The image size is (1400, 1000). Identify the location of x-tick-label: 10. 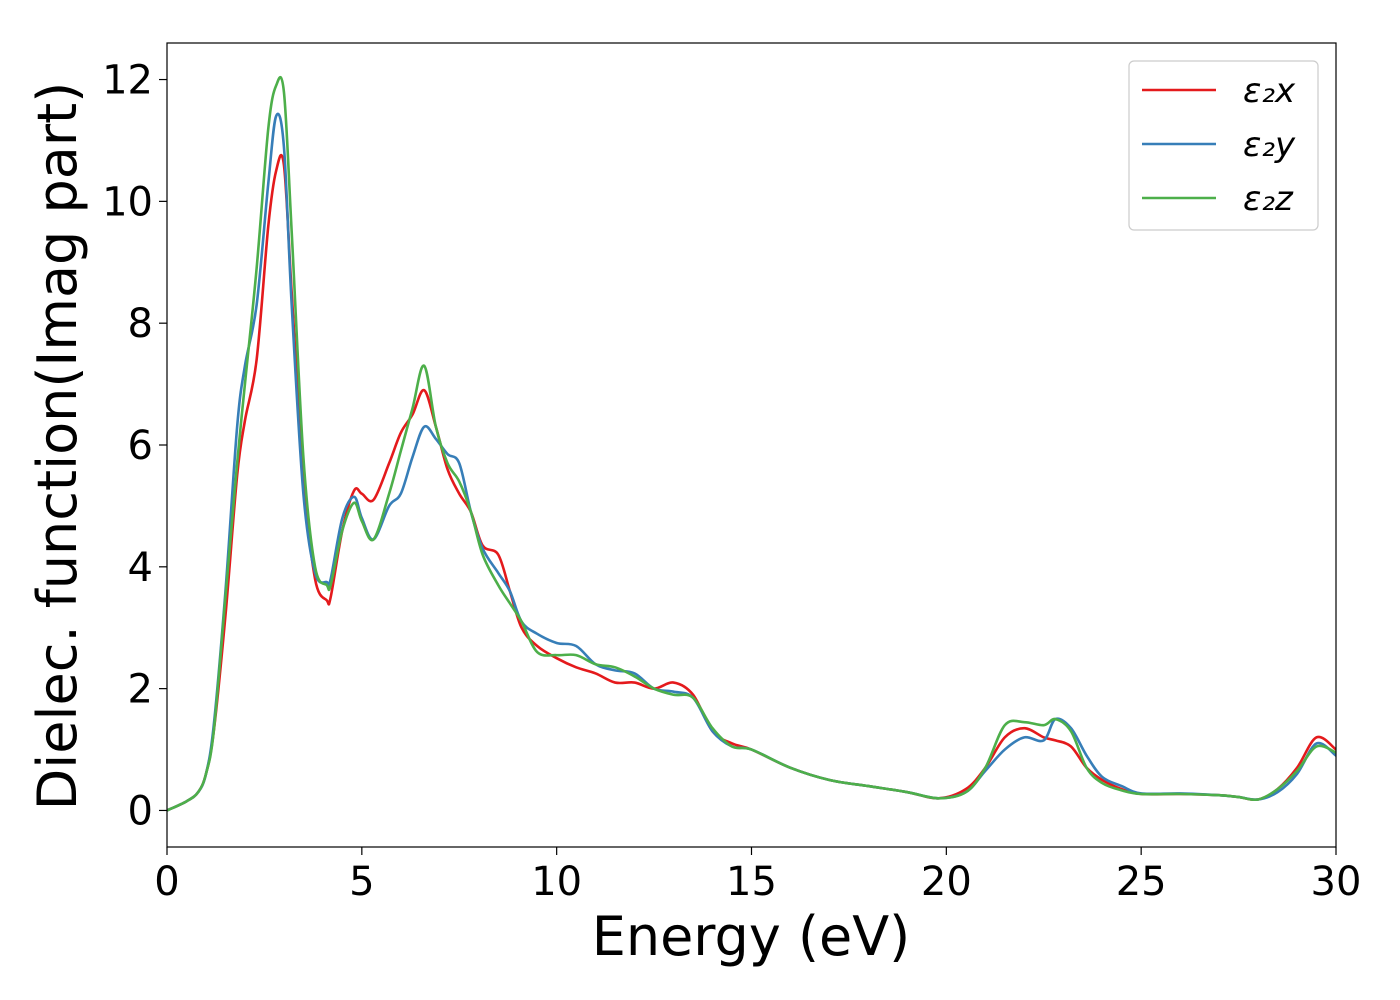
(556, 882).